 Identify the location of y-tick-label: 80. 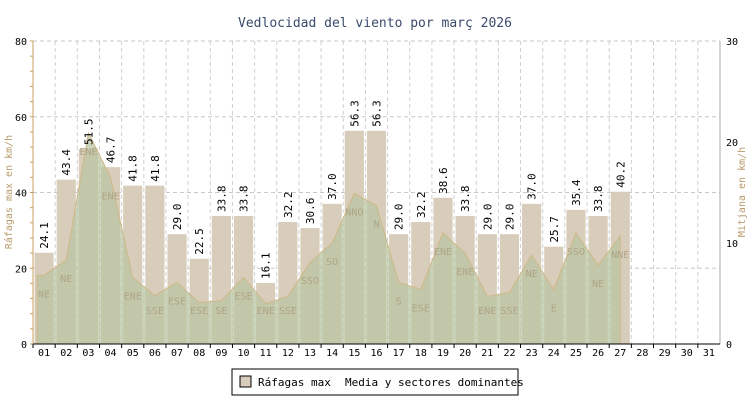
(21, 42).